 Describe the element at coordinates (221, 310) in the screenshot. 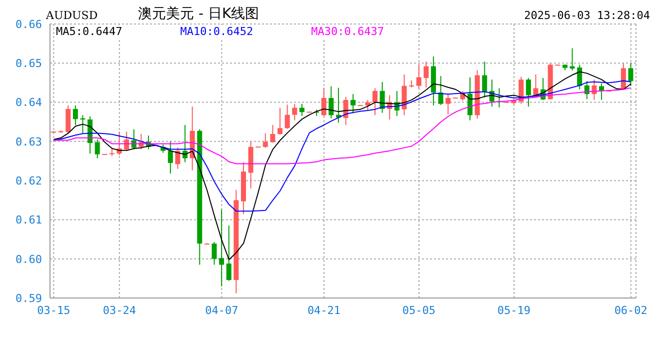

I see `x-tick-label: 04-07` at that location.